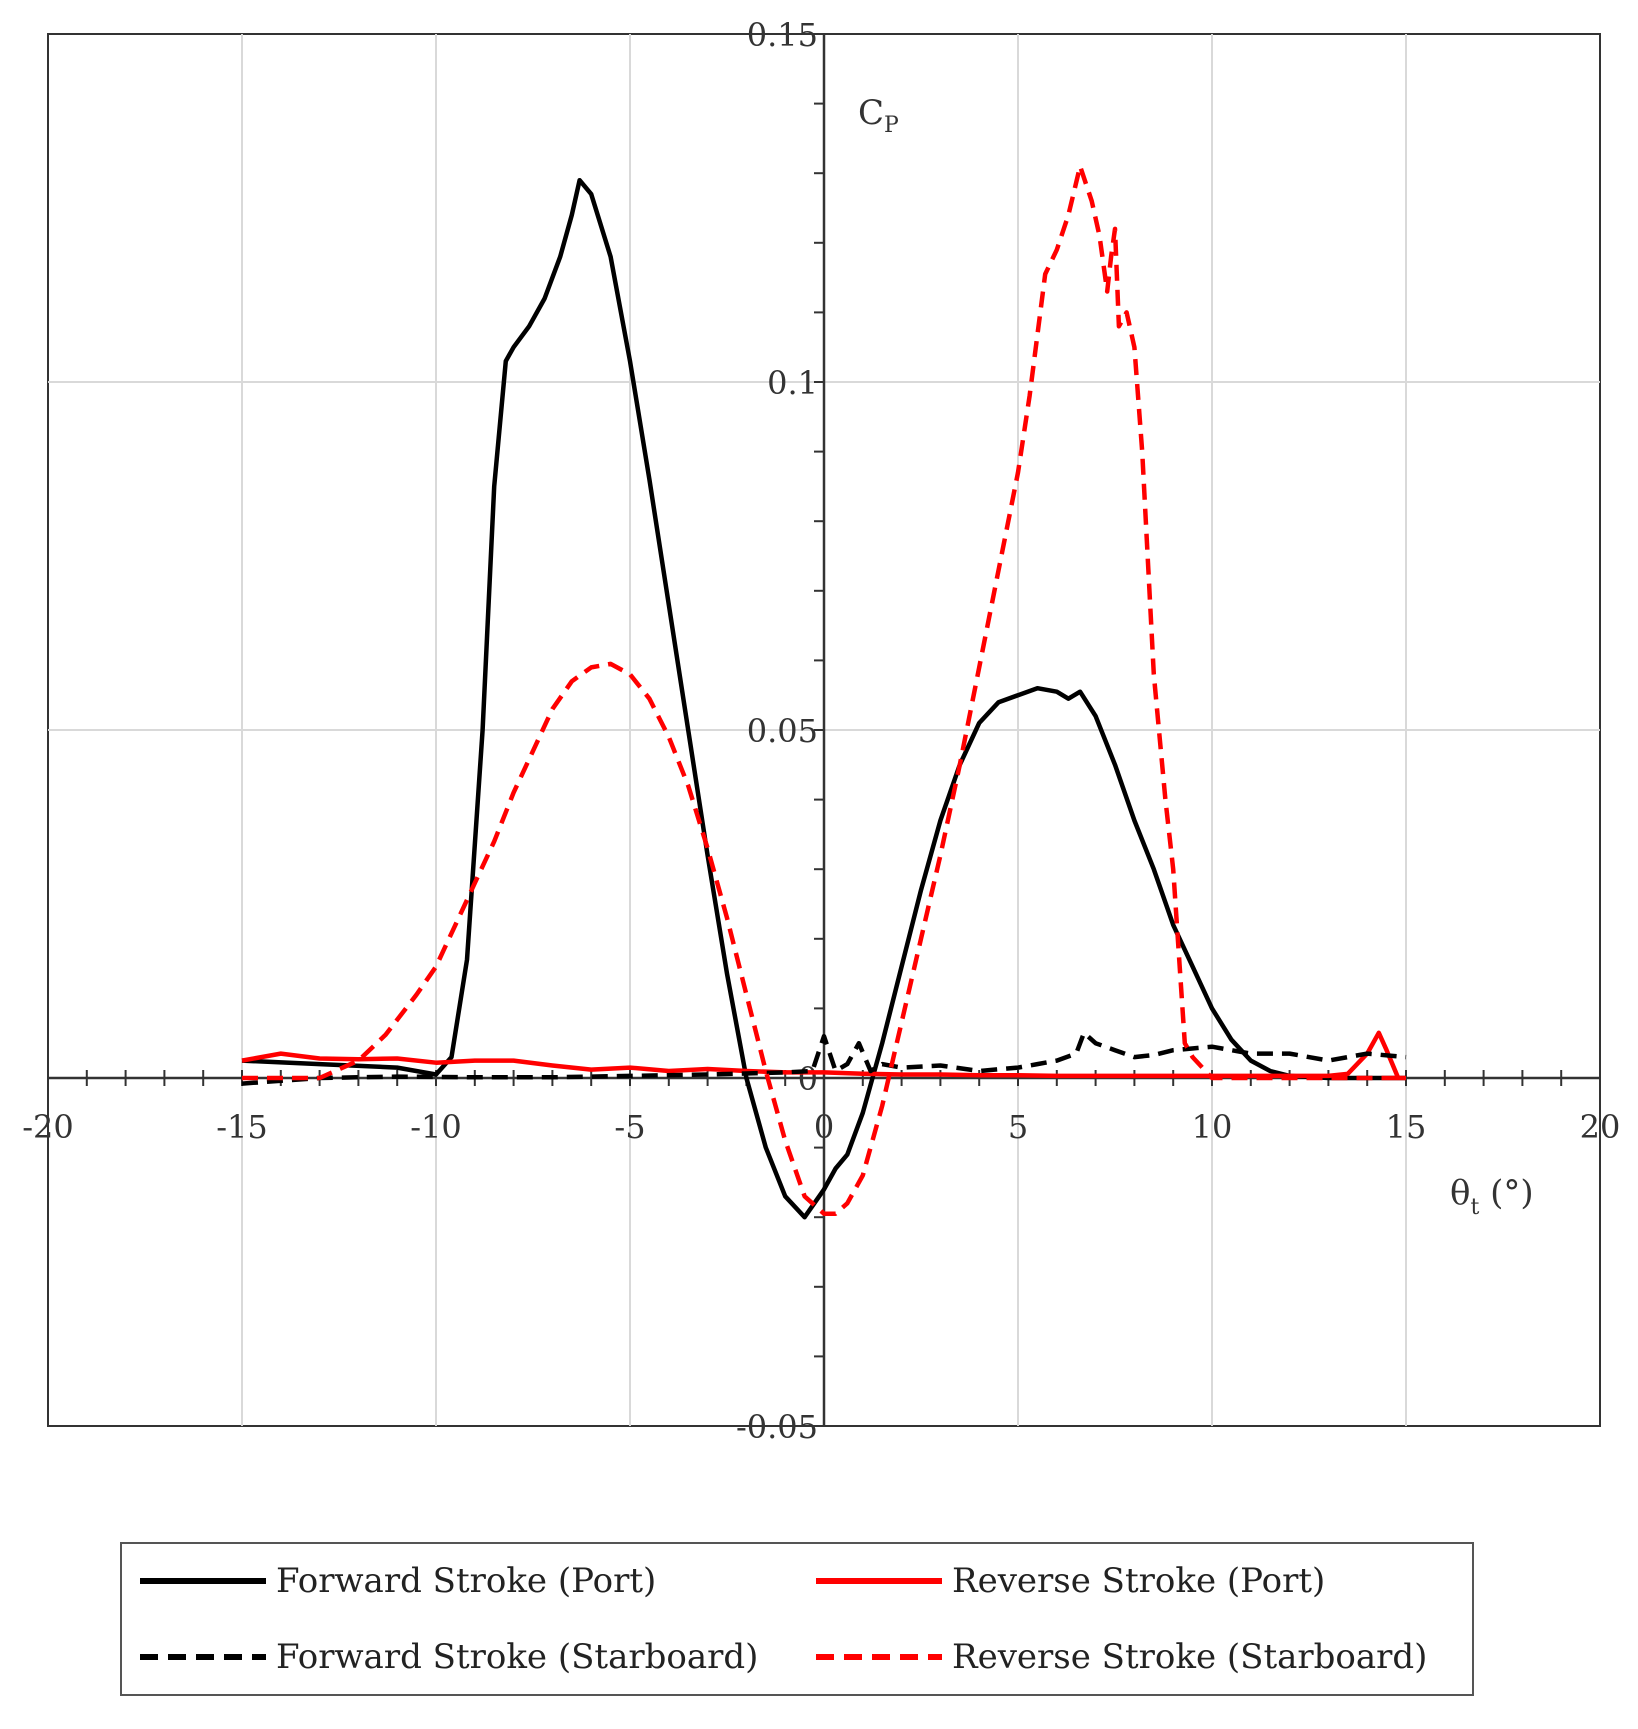 The height and width of the screenshot is (1729, 1638). Describe the element at coordinates (629, 1127) in the screenshot. I see `x-tick-label: -5` at that location.